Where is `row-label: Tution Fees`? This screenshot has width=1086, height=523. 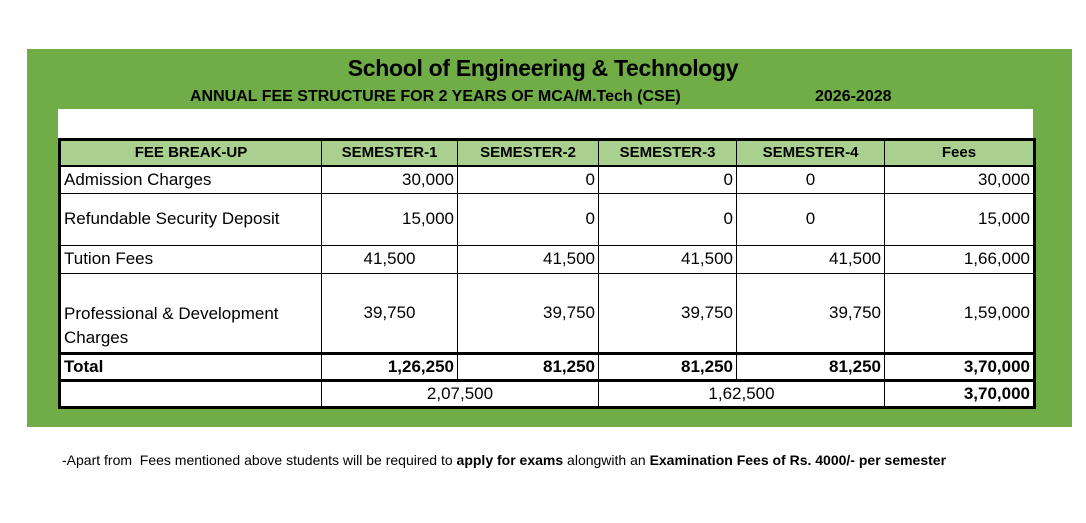 row-label: Tution Fees is located at coordinates (190, 259).